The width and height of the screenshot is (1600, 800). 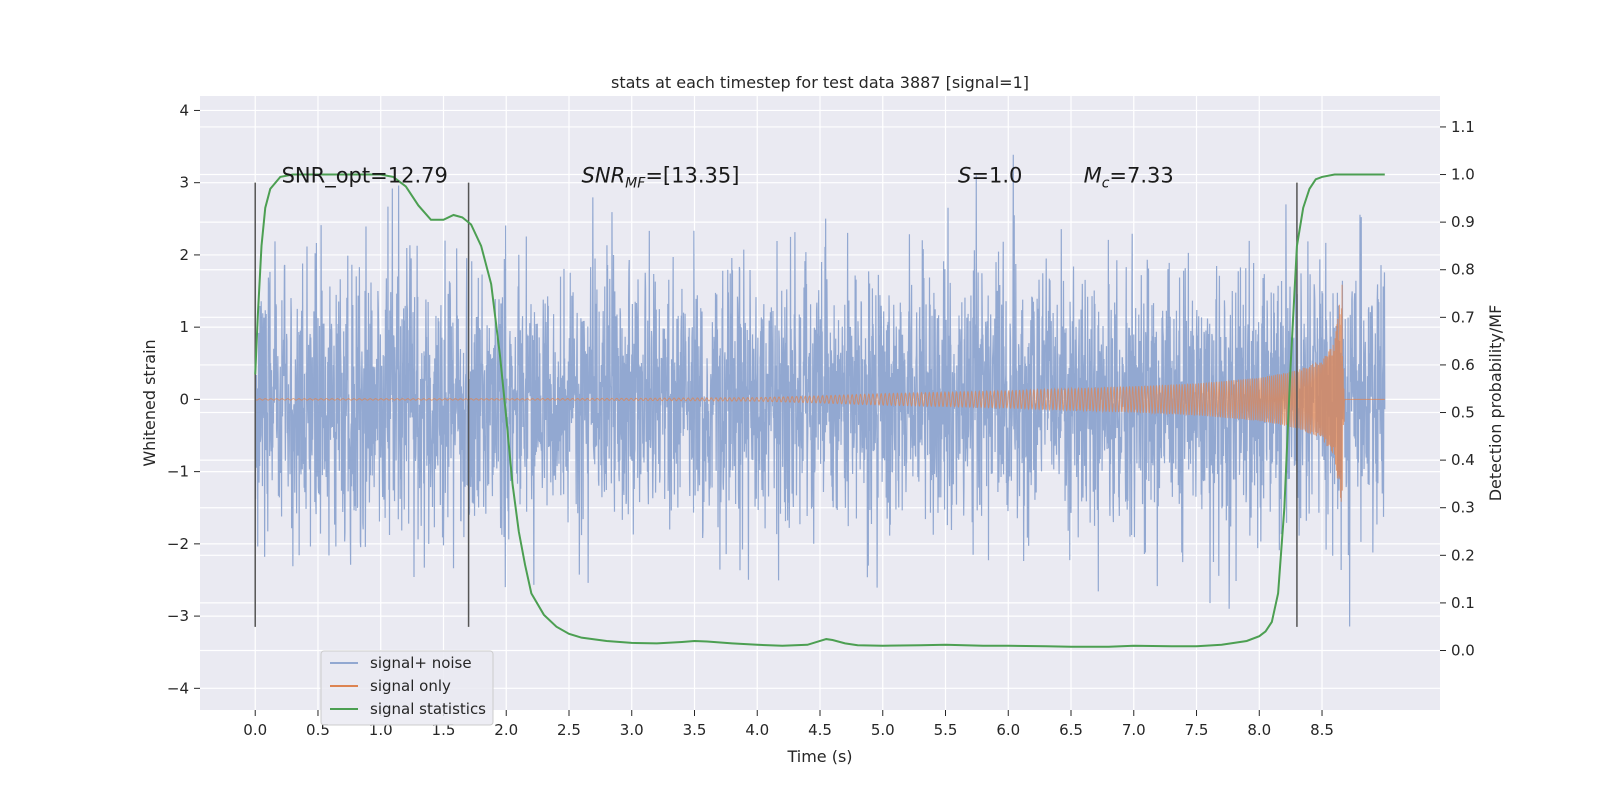 I want to click on y2-tick-label-1: 1.0, so click(x=1463, y=175).